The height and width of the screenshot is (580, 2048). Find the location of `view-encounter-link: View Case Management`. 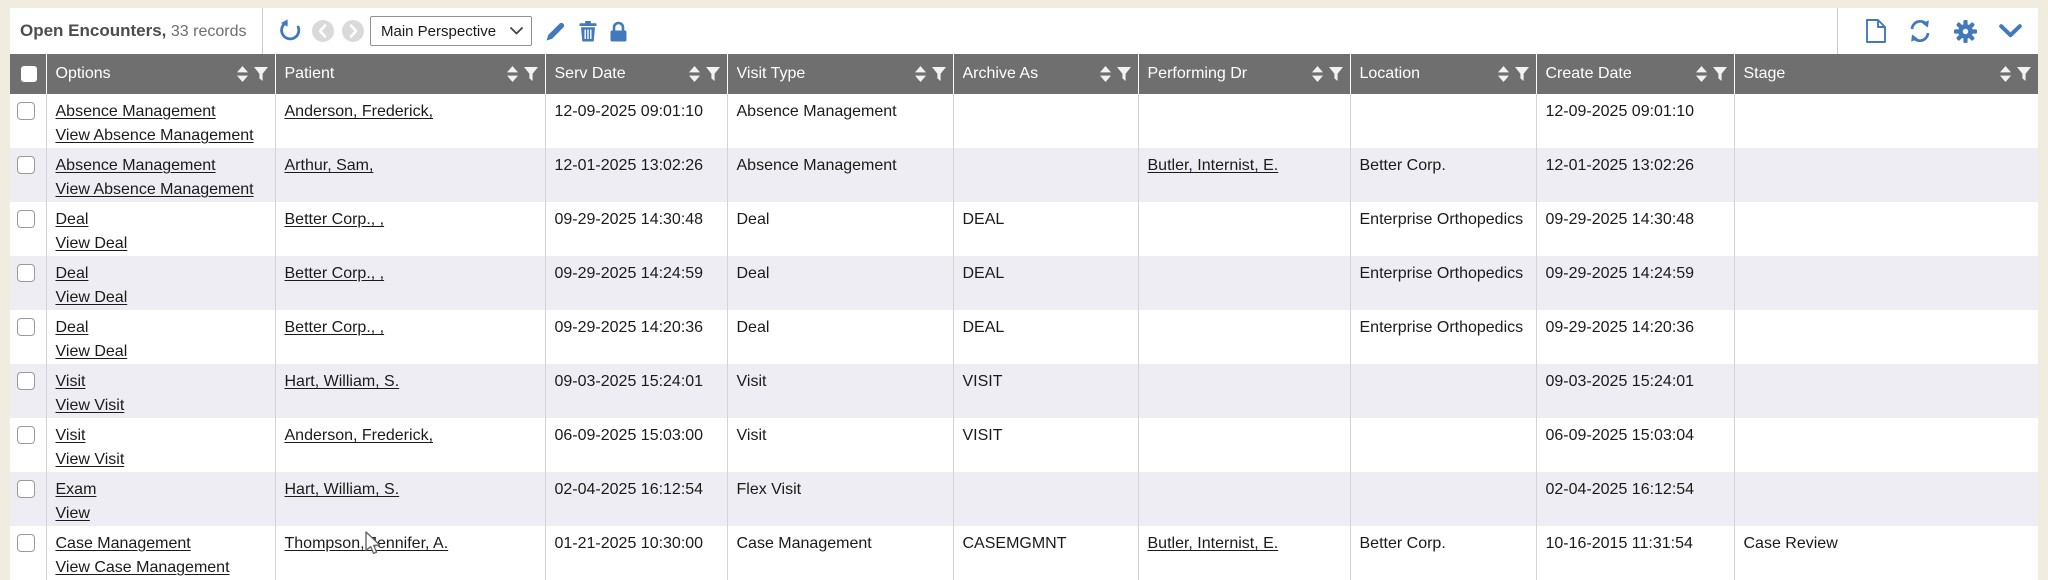

view-encounter-link: View Case Management is located at coordinates (142, 567).